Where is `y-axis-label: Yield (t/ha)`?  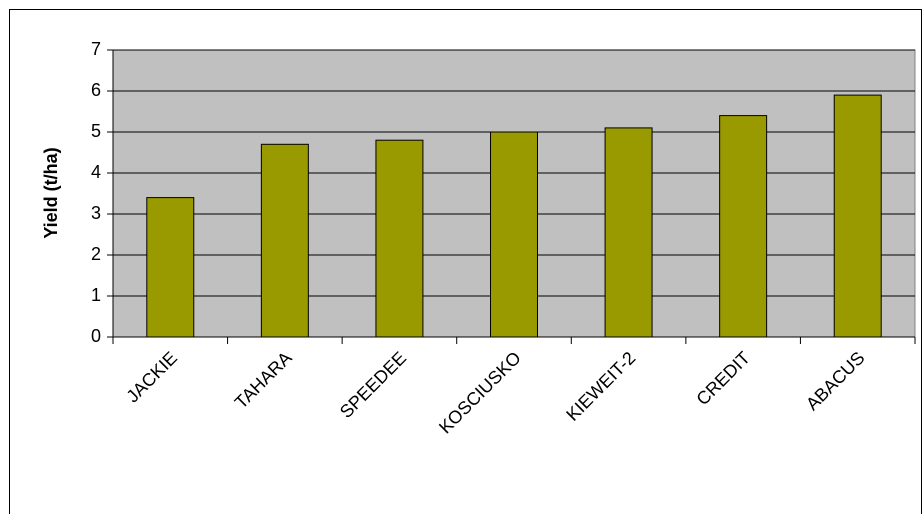
y-axis-label: Yield (t/ha) is located at coordinates (51, 192).